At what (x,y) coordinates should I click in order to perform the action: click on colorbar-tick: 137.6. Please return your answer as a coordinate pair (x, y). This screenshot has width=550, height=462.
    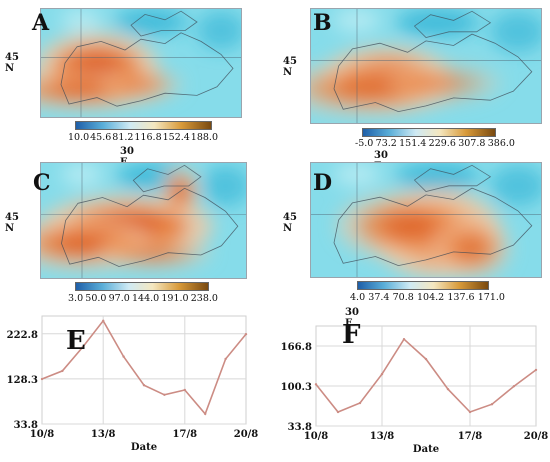
    Looking at the image, I should click on (461, 297).